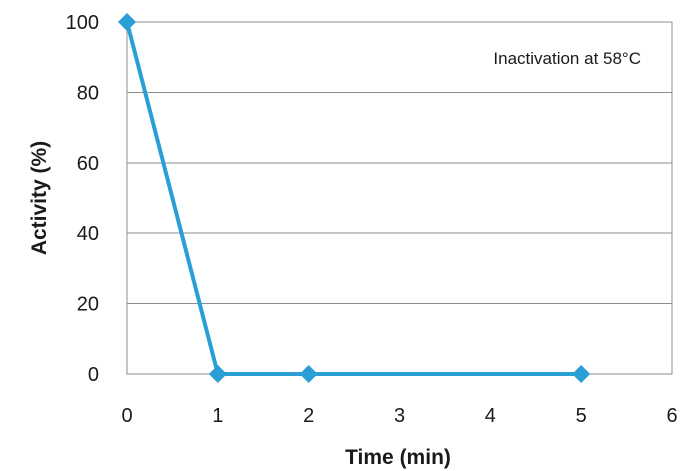  I want to click on x-tick-labels: 0 1 2 3 4 5 6, so click(399, 416).